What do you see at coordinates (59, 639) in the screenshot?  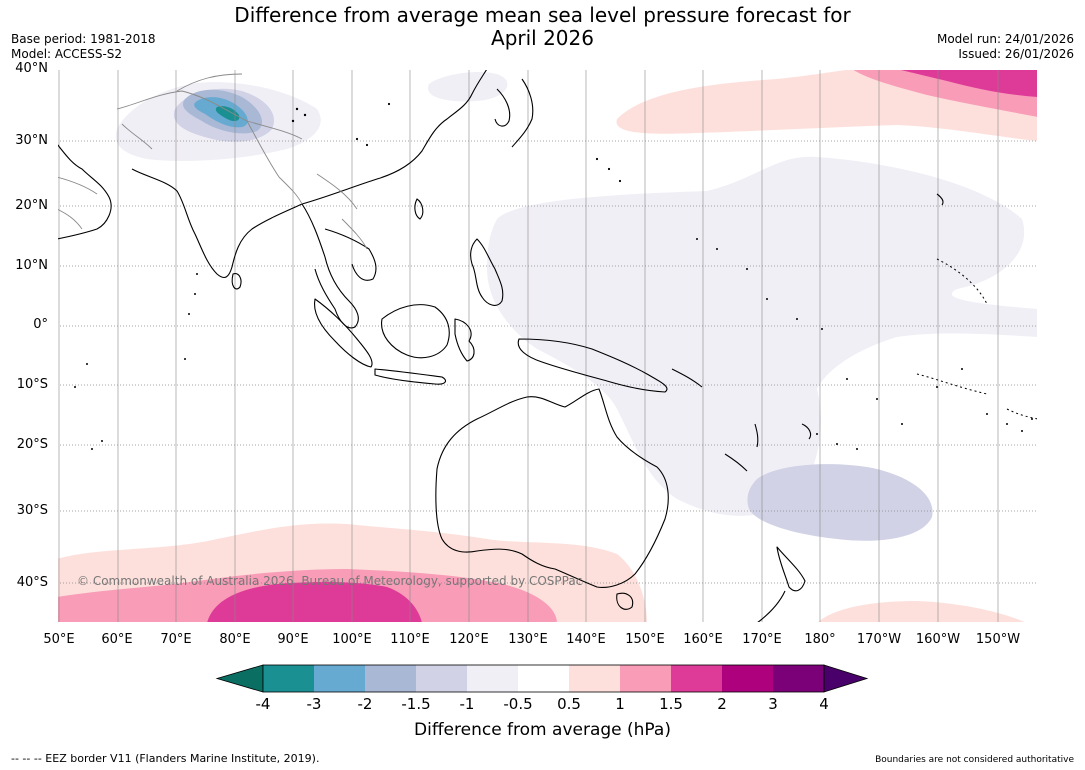 I see `lon-label: 50°E` at bounding box center [59, 639].